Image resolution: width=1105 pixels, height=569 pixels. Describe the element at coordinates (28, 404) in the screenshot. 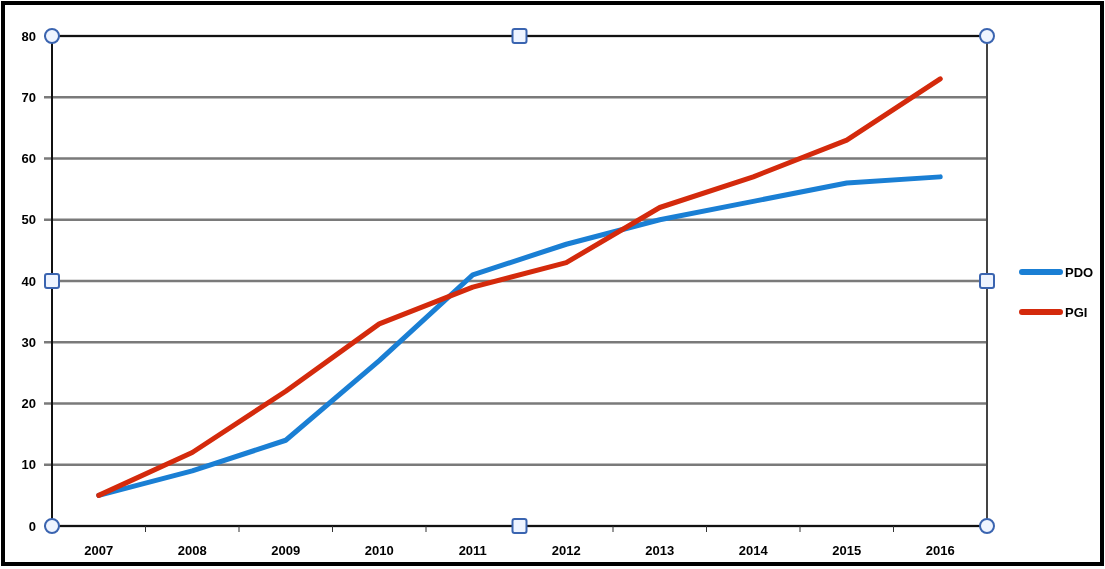

I see `y-tick-label: 20` at that location.